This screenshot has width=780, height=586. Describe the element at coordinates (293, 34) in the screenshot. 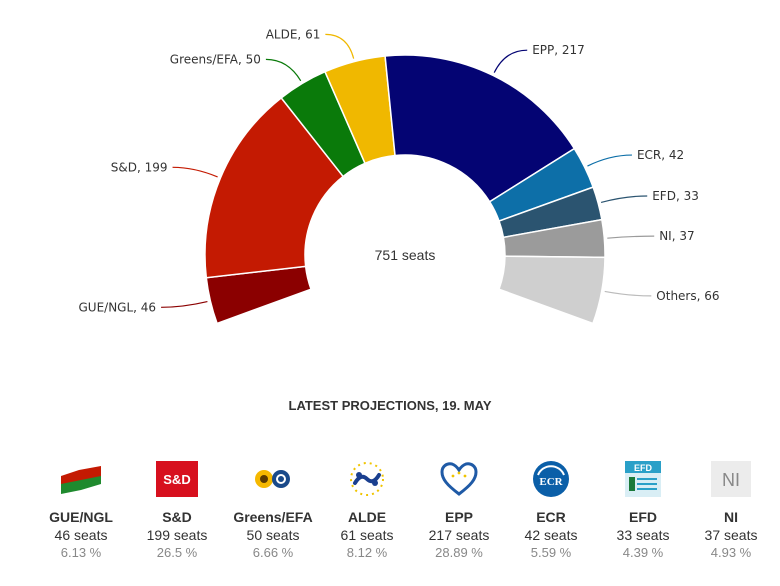

I see `data-label-alde: ALDE, 61` at that location.